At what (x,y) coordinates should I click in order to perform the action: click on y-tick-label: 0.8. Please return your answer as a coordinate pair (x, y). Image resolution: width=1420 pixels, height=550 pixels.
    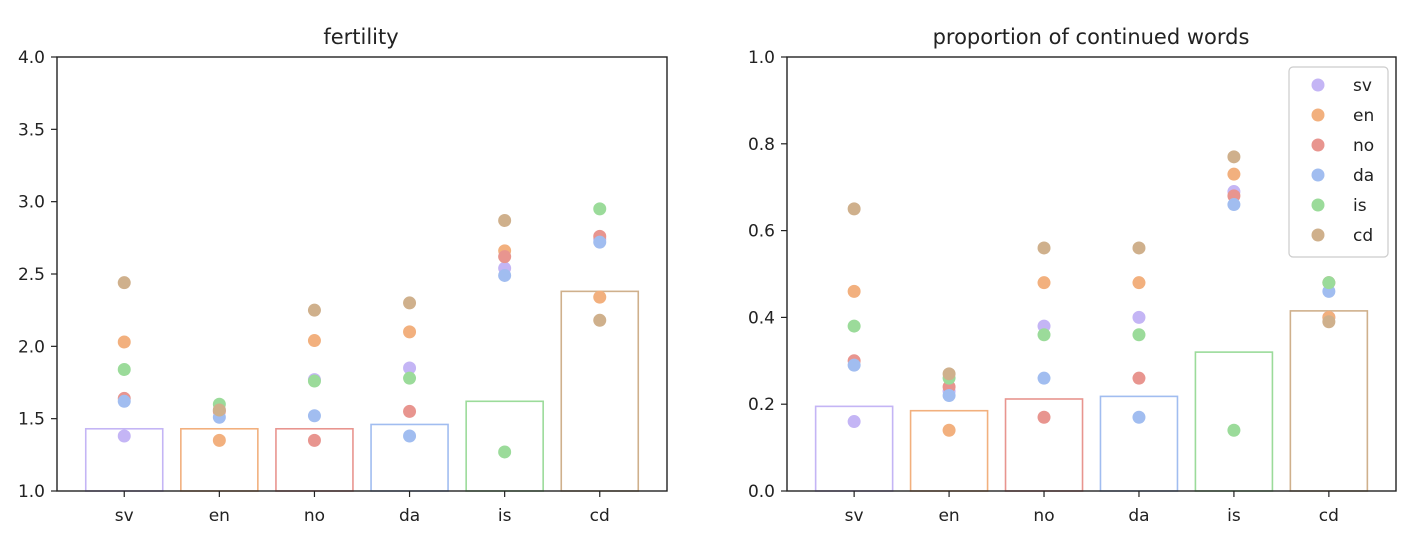
    Looking at the image, I should click on (761, 145).